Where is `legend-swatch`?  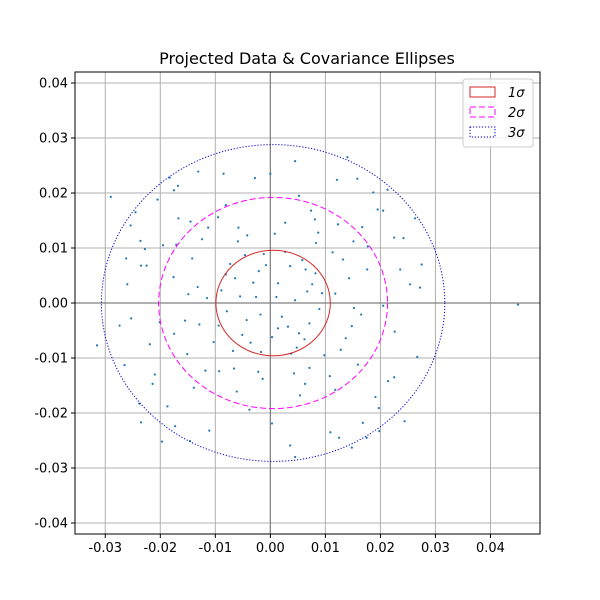 legend-swatch is located at coordinates (482, 92).